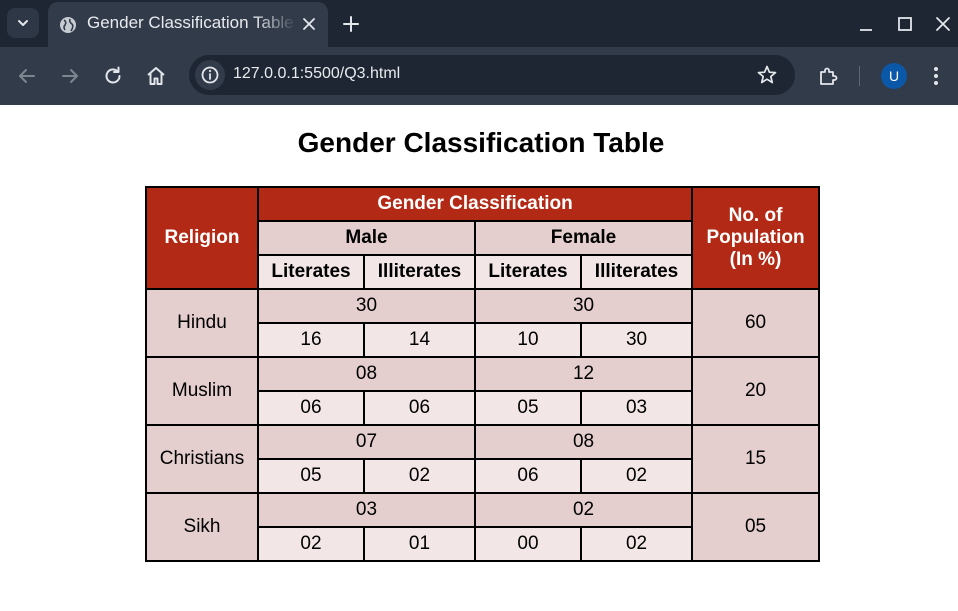  What do you see at coordinates (481, 142) in the screenshot?
I see `page-title: Gender Classification Table` at bounding box center [481, 142].